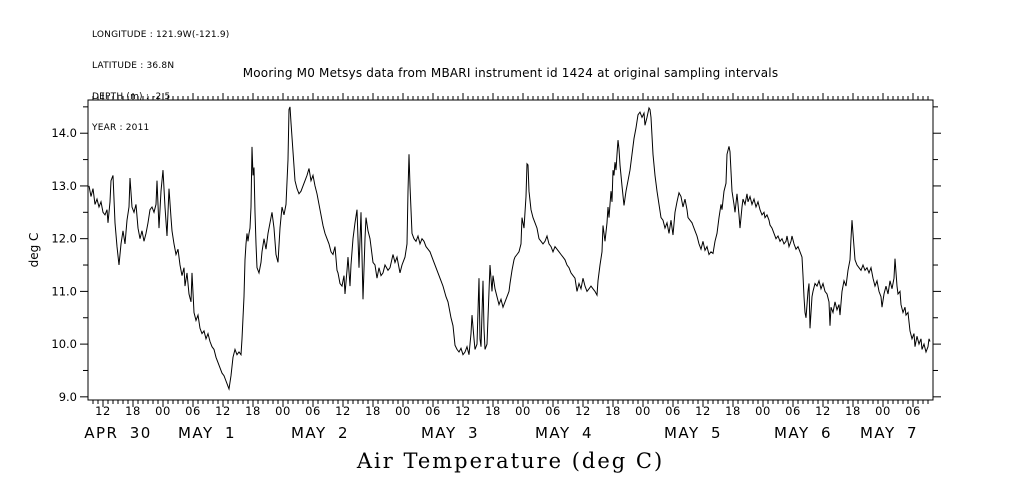 This screenshot has width=1009, height=504. What do you see at coordinates (64, 186) in the screenshot?
I see `y-tick-label: 13.0` at bounding box center [64, 186].